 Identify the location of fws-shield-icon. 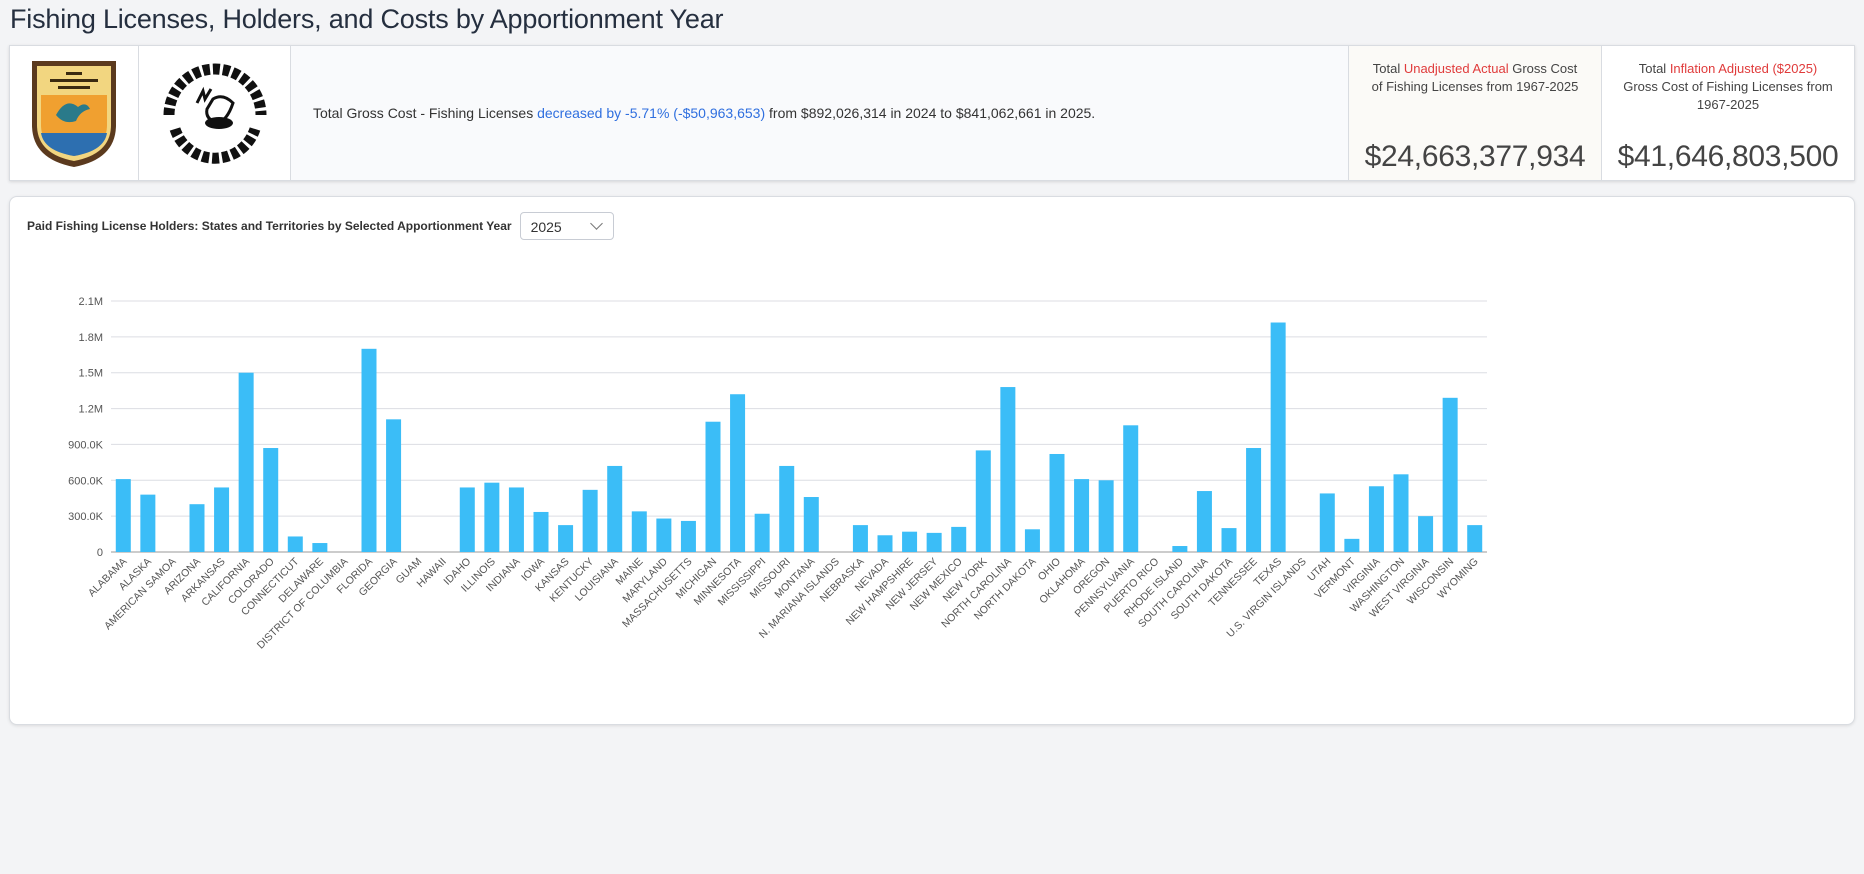
(74, 114).